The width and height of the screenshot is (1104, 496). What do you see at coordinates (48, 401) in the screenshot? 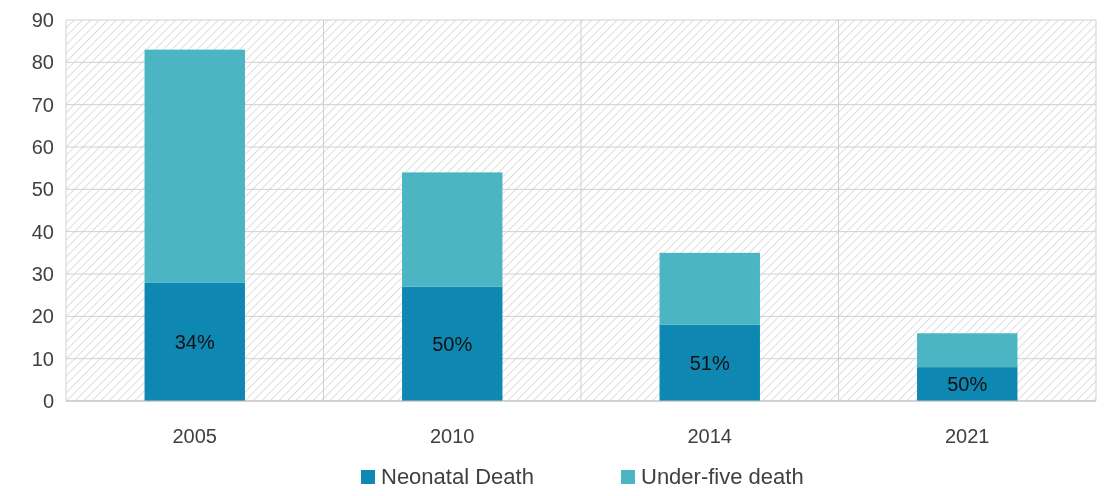
I see `y-tick-label: 0` at bounding box center [48, 401].